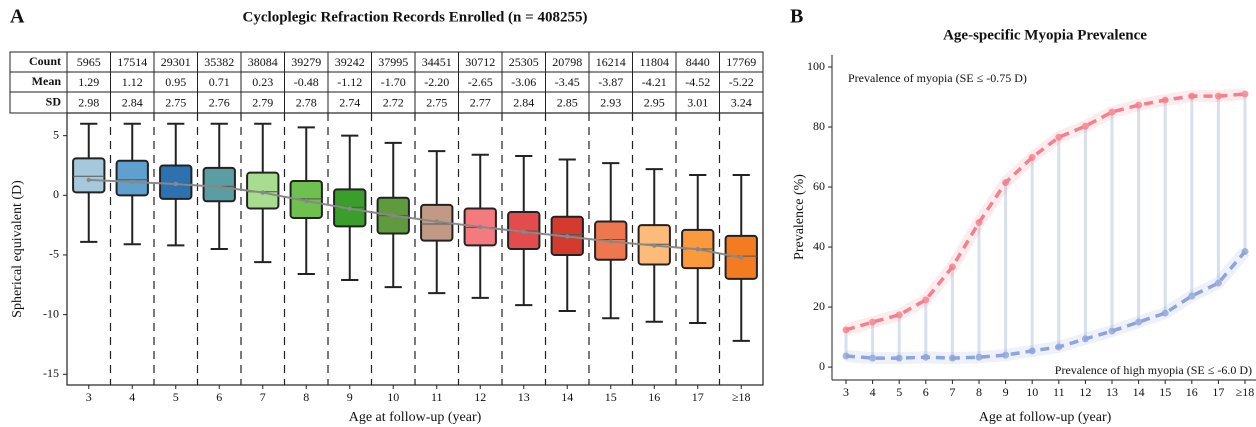  What do you see at coordinates (350, 62) in the screenshot?
I see `table-value: 39242` at bounding box center [350, 62].